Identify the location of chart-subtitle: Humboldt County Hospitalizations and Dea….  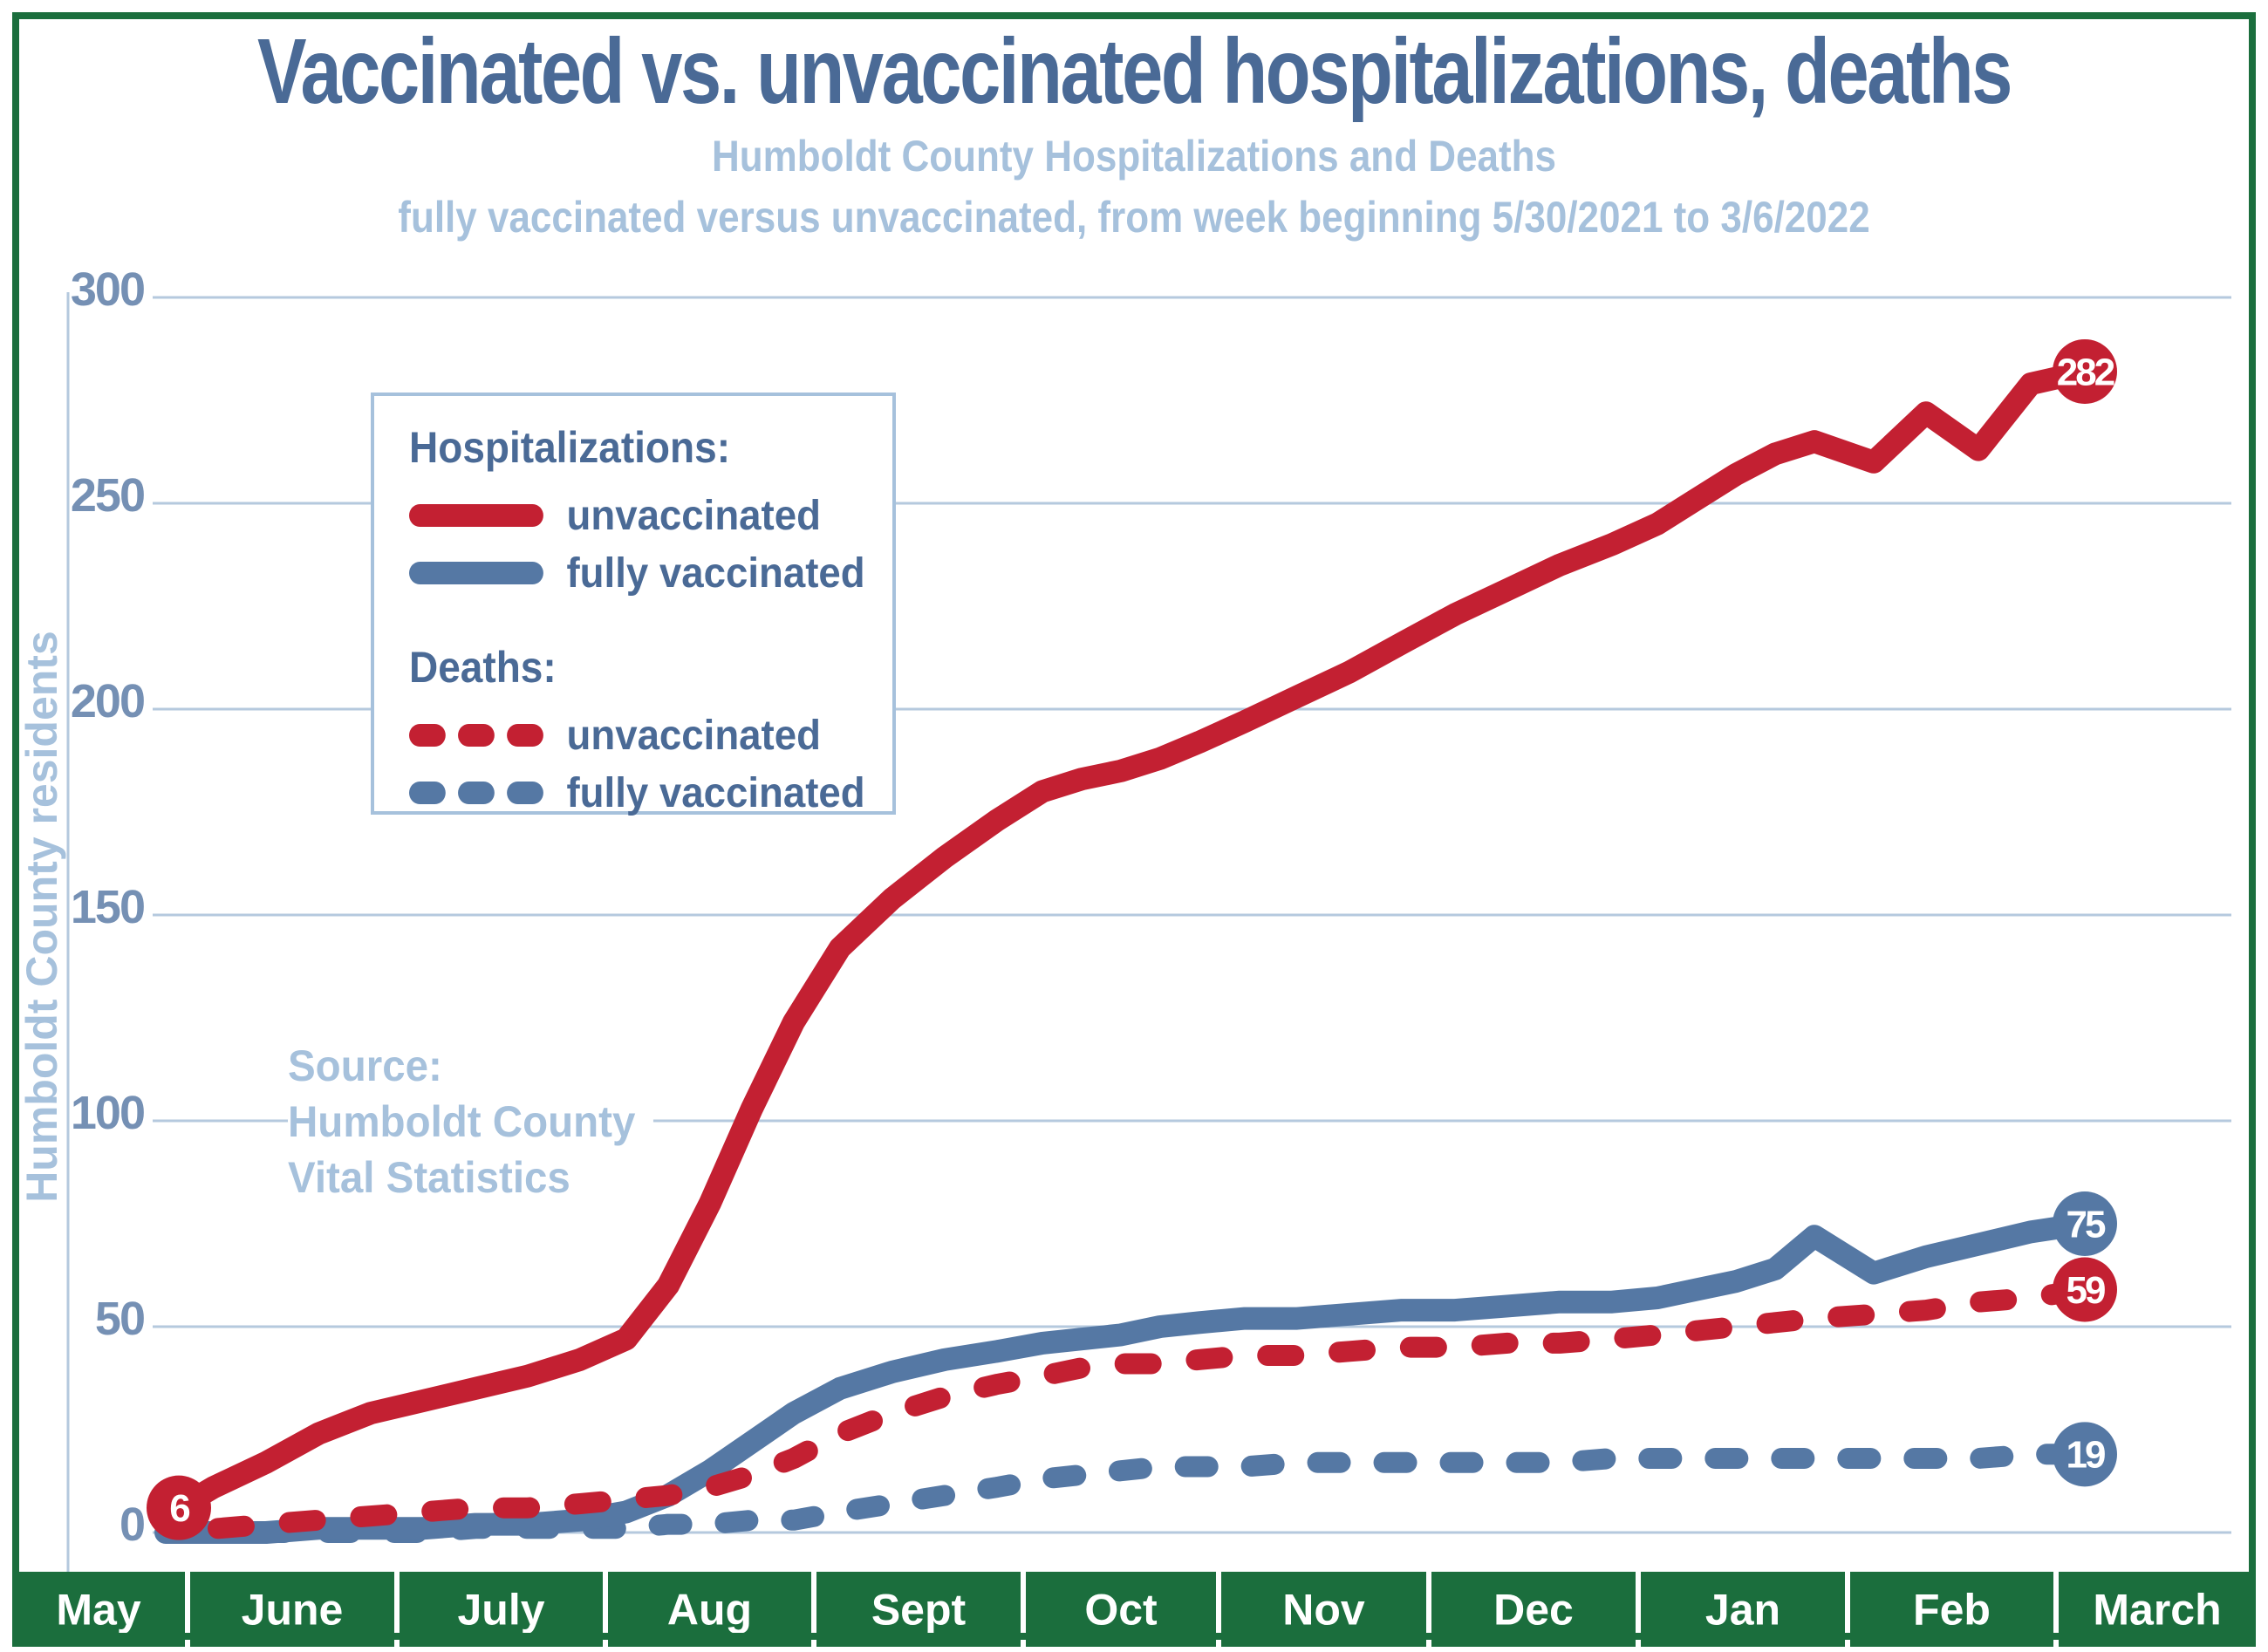
(1134, 156).